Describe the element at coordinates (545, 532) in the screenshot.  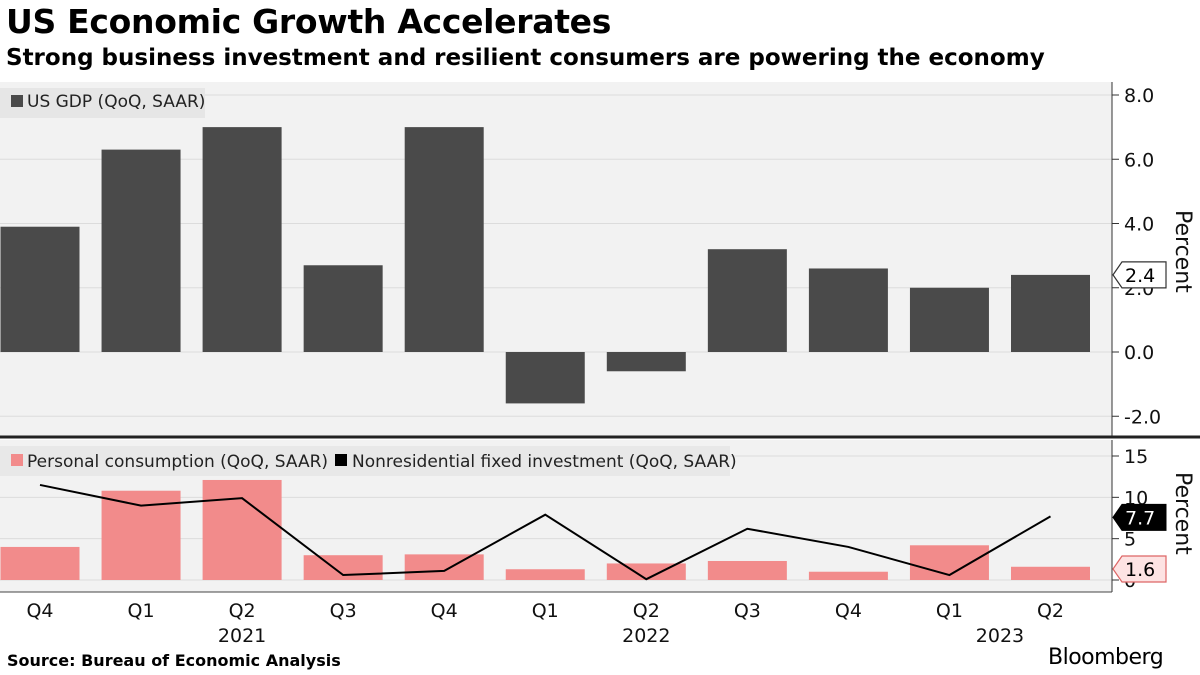
I see `investment-line` at that location.